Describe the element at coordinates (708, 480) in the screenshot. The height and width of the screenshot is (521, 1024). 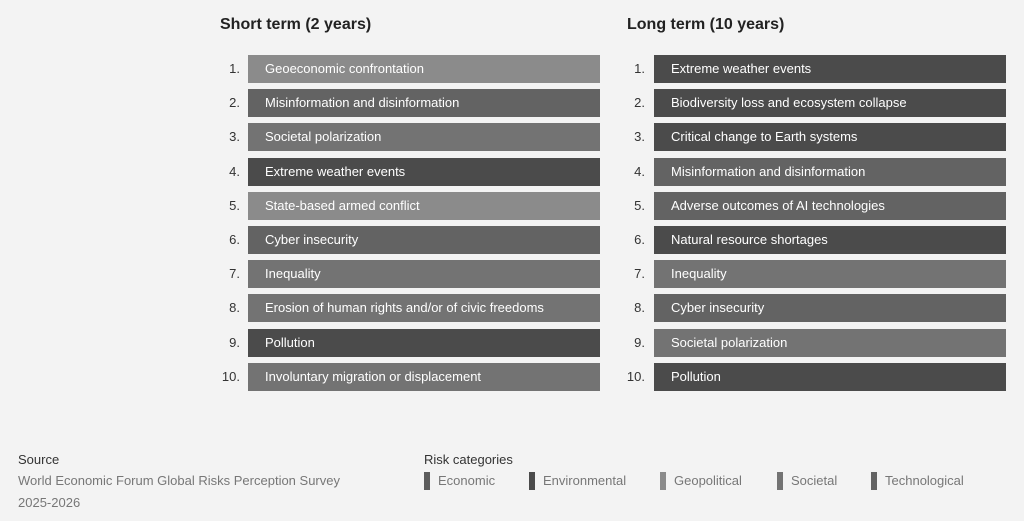
I see `legend-label: Geopolitical` at that location.